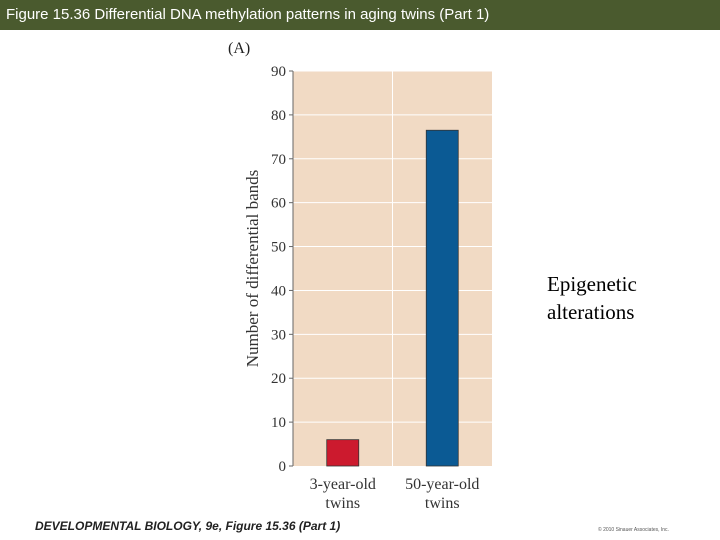 This screenshot has width=720, height=540. I want to click on y-tick-label: 30, so click(278, 335).